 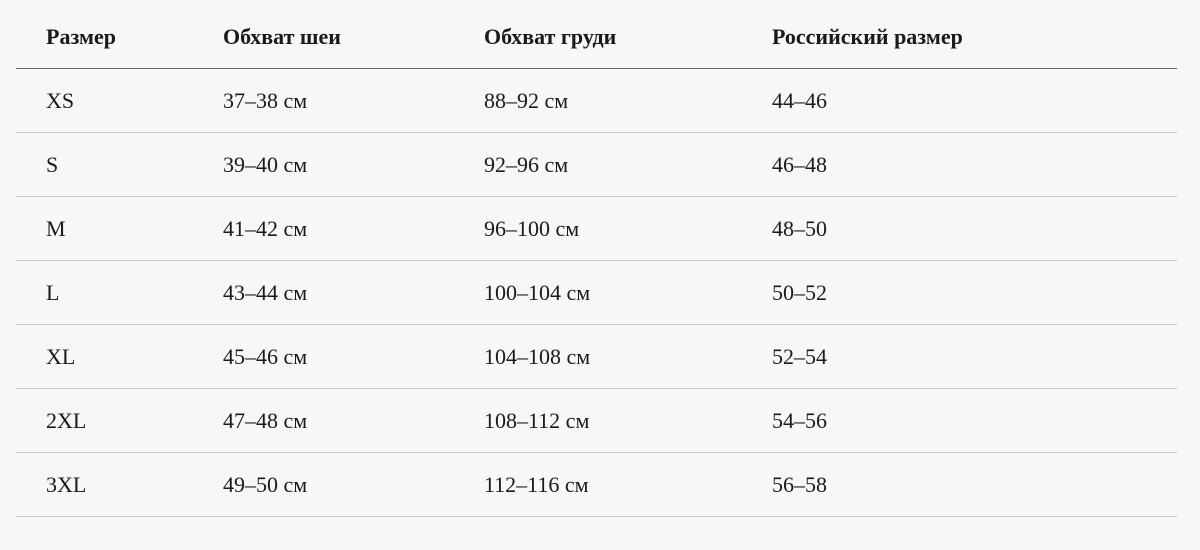 I want to click on table-cell: 47–48 см, so click(x=323, y=420).